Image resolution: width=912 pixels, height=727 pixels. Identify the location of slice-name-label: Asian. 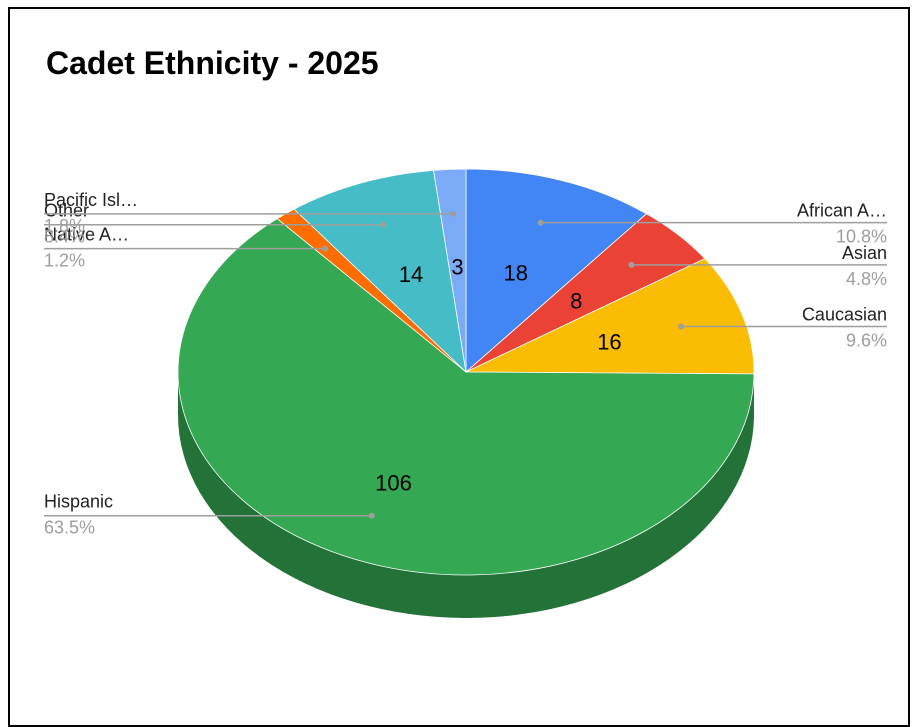
(864, 253).